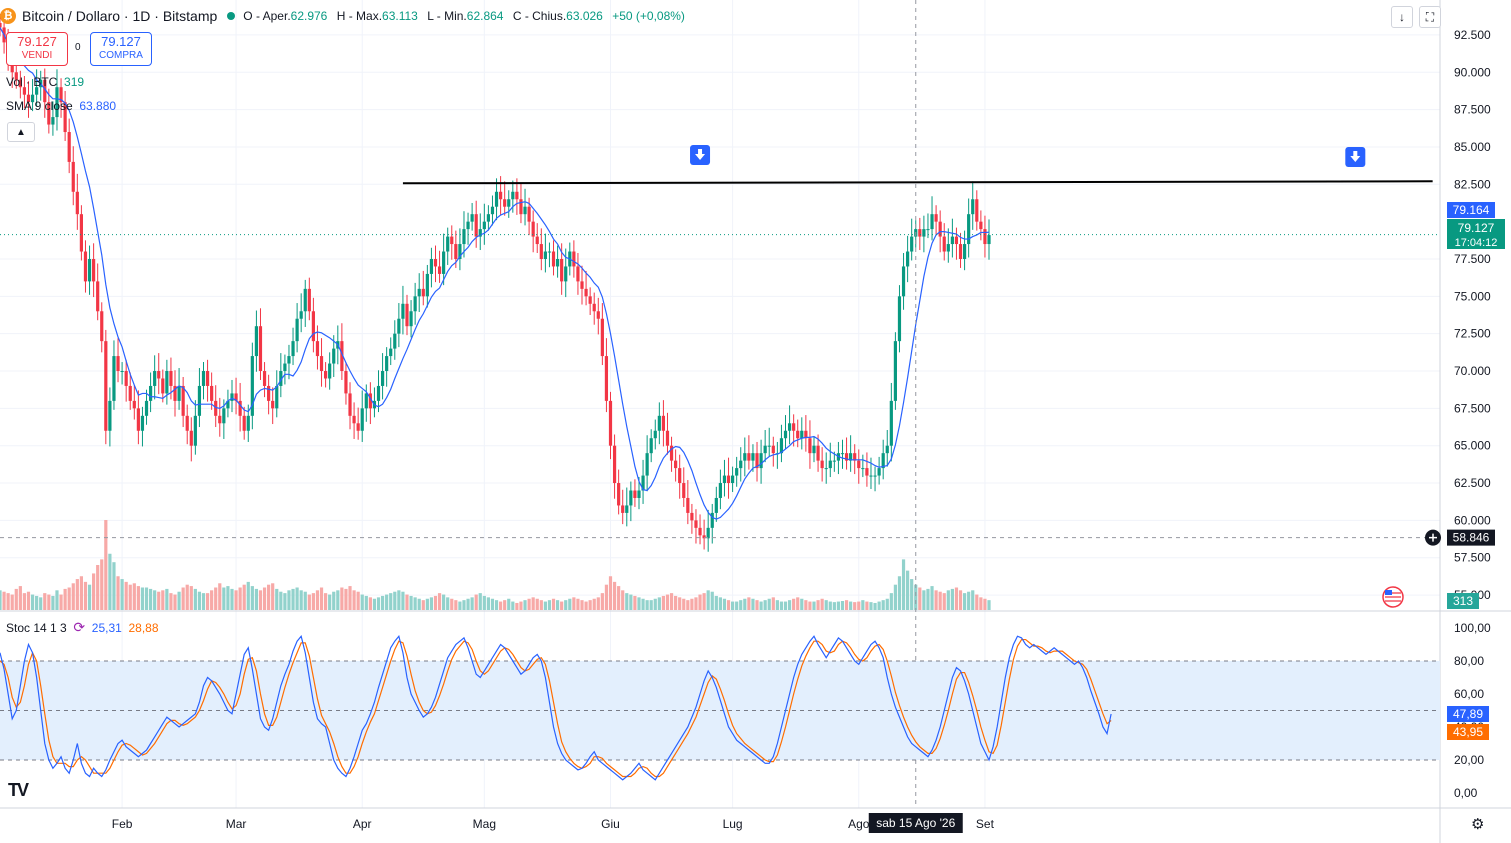 The height and width of the screenshot is (843, 1511). Describe the element at coordinates (45, 82) in the screenshot. I see `volume-legend: Vol · BTC 319` at that location.